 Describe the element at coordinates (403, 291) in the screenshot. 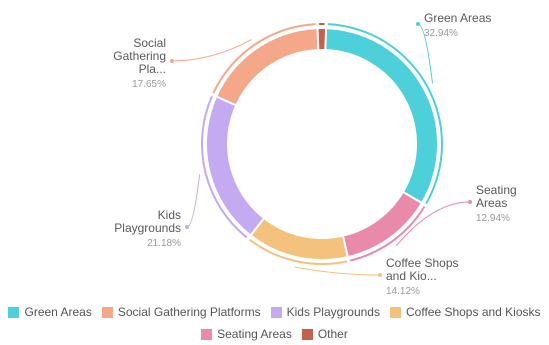

I see `slice-percent-coffee-shops-and-kiosks: 14.12%` at that location.